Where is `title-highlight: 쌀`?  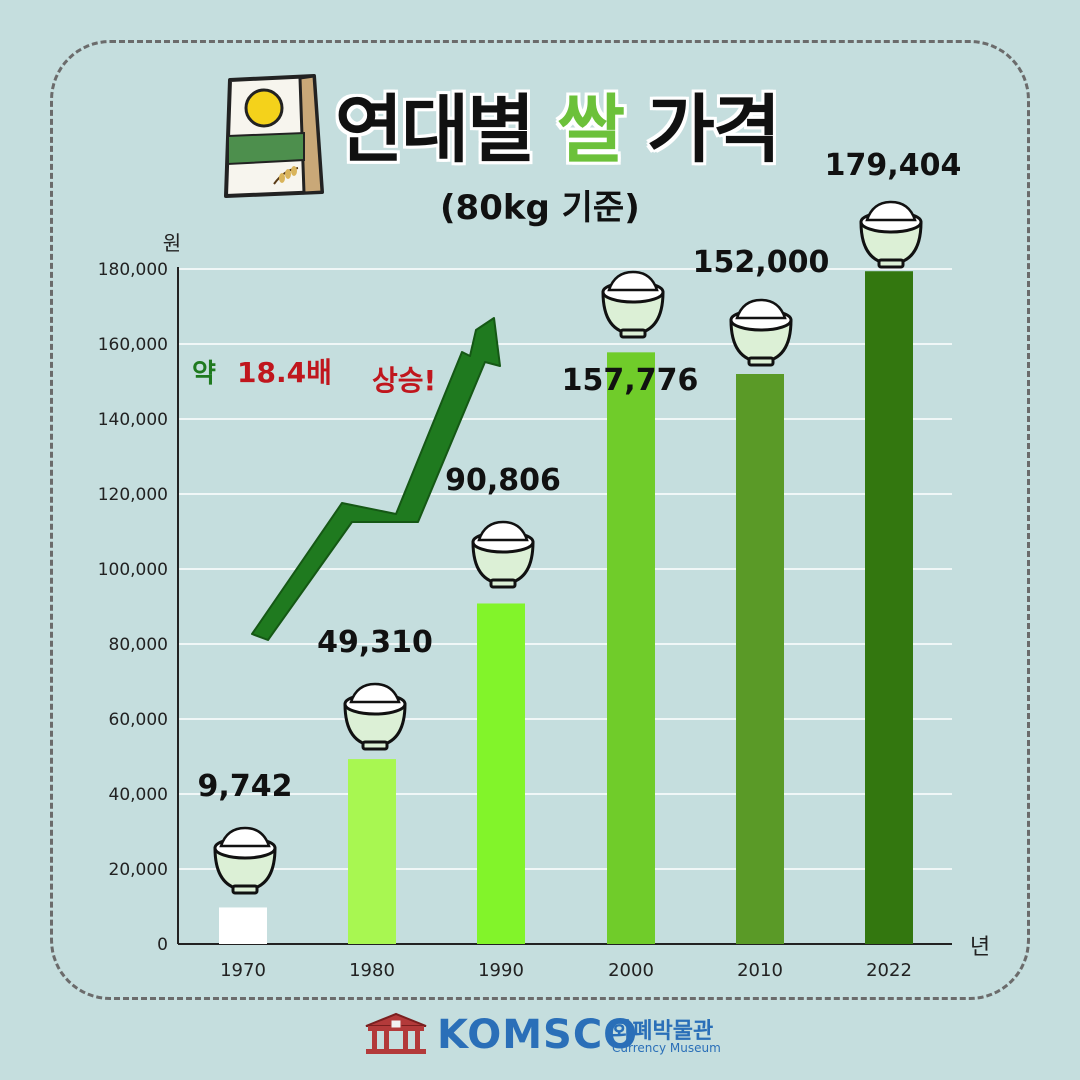
title-highlight: 쌀 is located at coordinates (591, 130).